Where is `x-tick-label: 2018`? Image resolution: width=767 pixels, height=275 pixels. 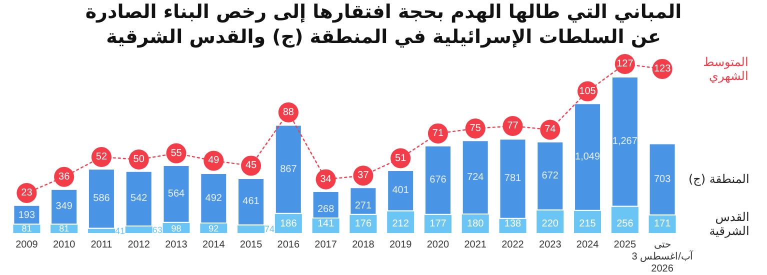 x-tick-label: 2018 is located at coordinates (363, 245).